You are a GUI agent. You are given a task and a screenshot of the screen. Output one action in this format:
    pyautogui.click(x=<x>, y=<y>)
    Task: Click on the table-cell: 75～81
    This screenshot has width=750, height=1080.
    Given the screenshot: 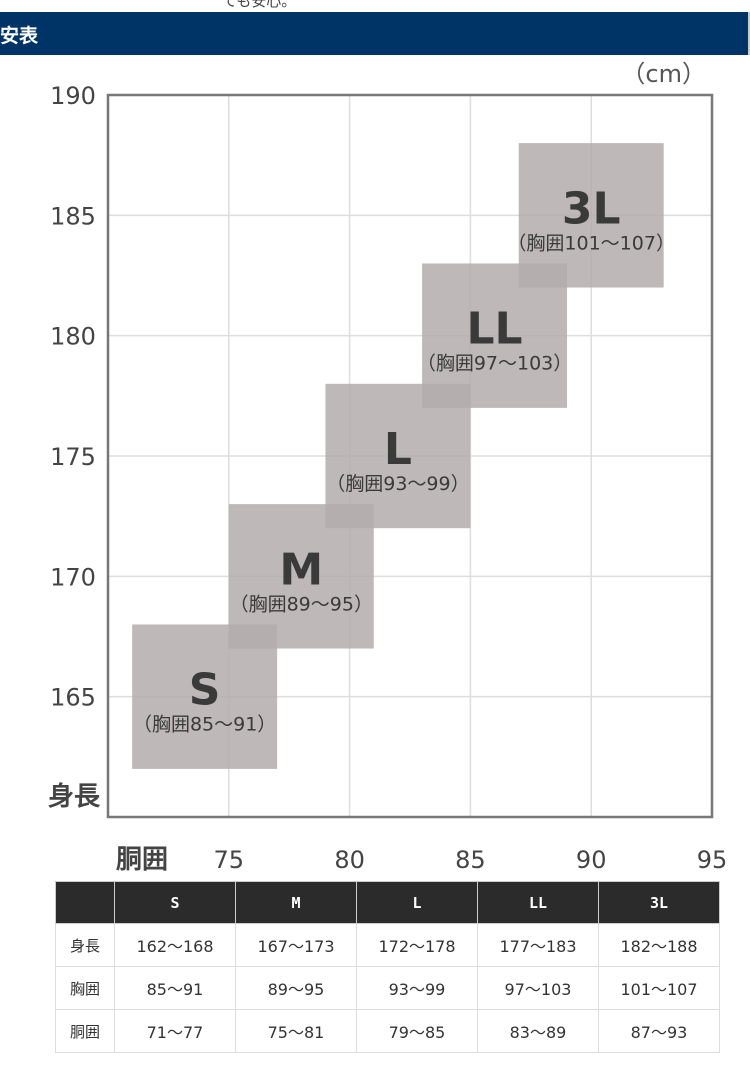 What is the action you would take?
    pyautogui.click(x=296, y=1031)
    